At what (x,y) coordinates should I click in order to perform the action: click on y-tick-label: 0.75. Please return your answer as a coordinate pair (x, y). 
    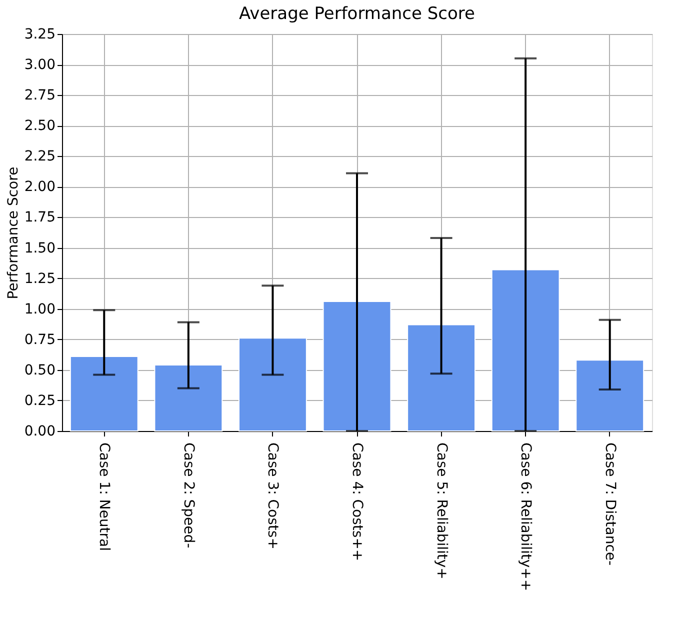
    Looking at the image, I should click on (40, 340).